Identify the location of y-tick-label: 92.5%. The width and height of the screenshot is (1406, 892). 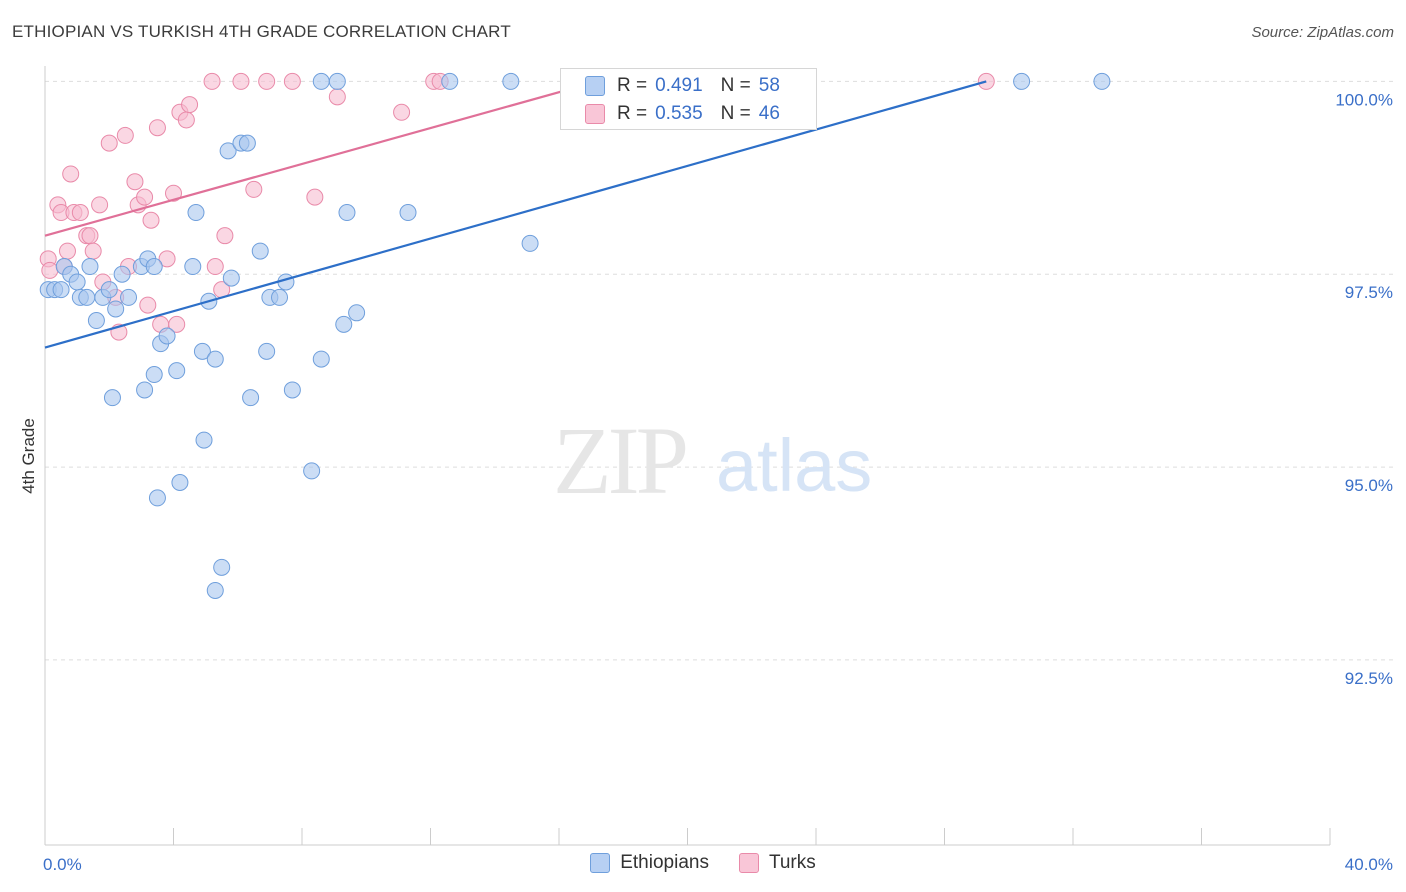
(1369, 678).